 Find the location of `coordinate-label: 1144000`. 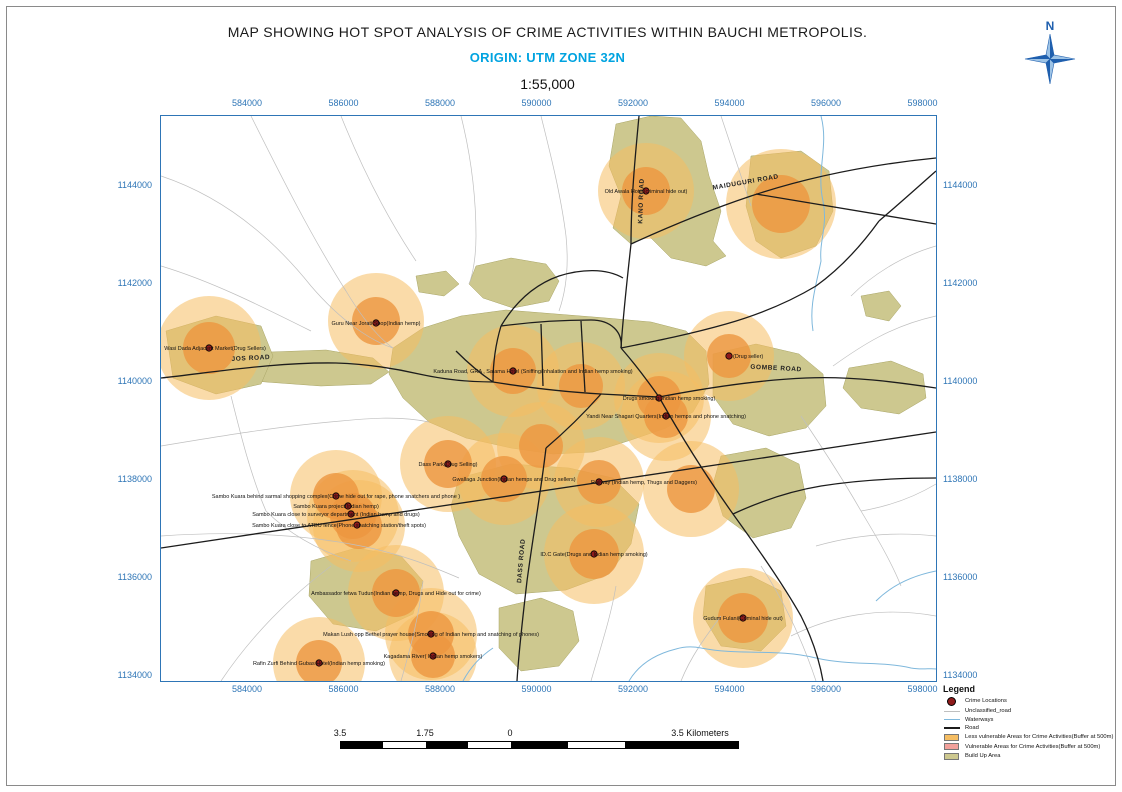

coordinate-label: 1144000 is located at coordinates (960, 185).